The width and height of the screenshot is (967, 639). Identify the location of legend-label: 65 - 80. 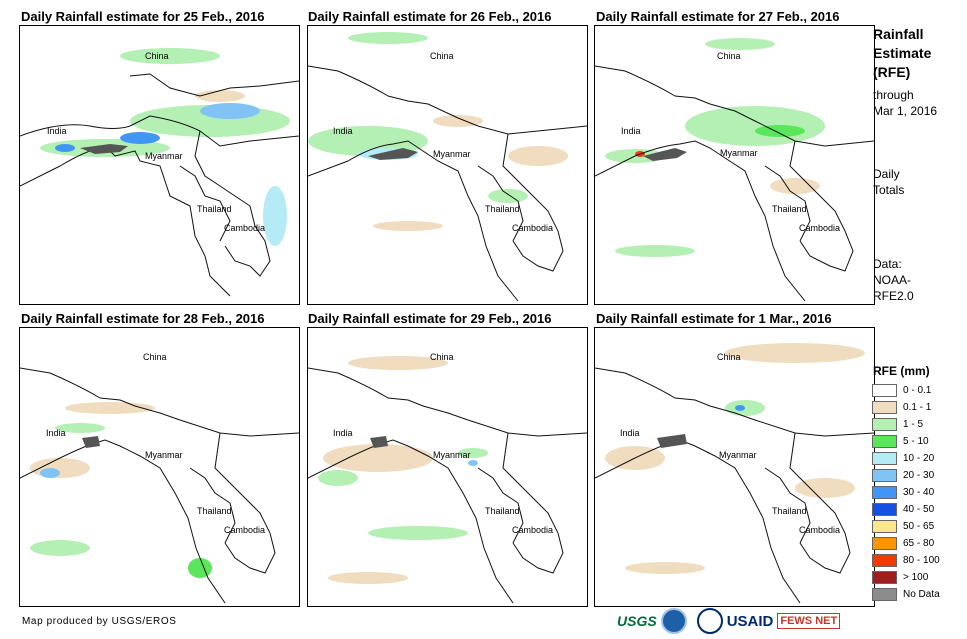
(919, 543).